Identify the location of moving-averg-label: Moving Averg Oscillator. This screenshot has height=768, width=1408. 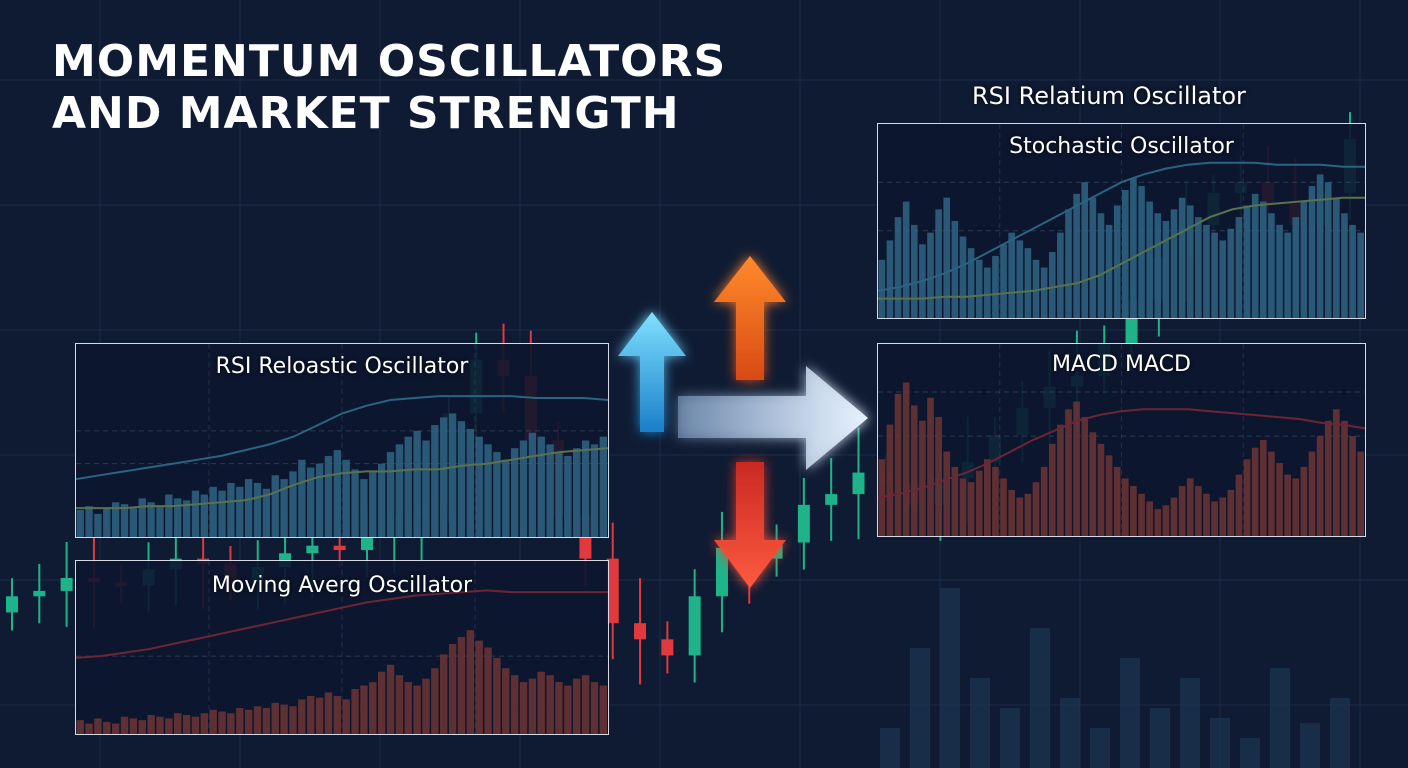
(342, 585).